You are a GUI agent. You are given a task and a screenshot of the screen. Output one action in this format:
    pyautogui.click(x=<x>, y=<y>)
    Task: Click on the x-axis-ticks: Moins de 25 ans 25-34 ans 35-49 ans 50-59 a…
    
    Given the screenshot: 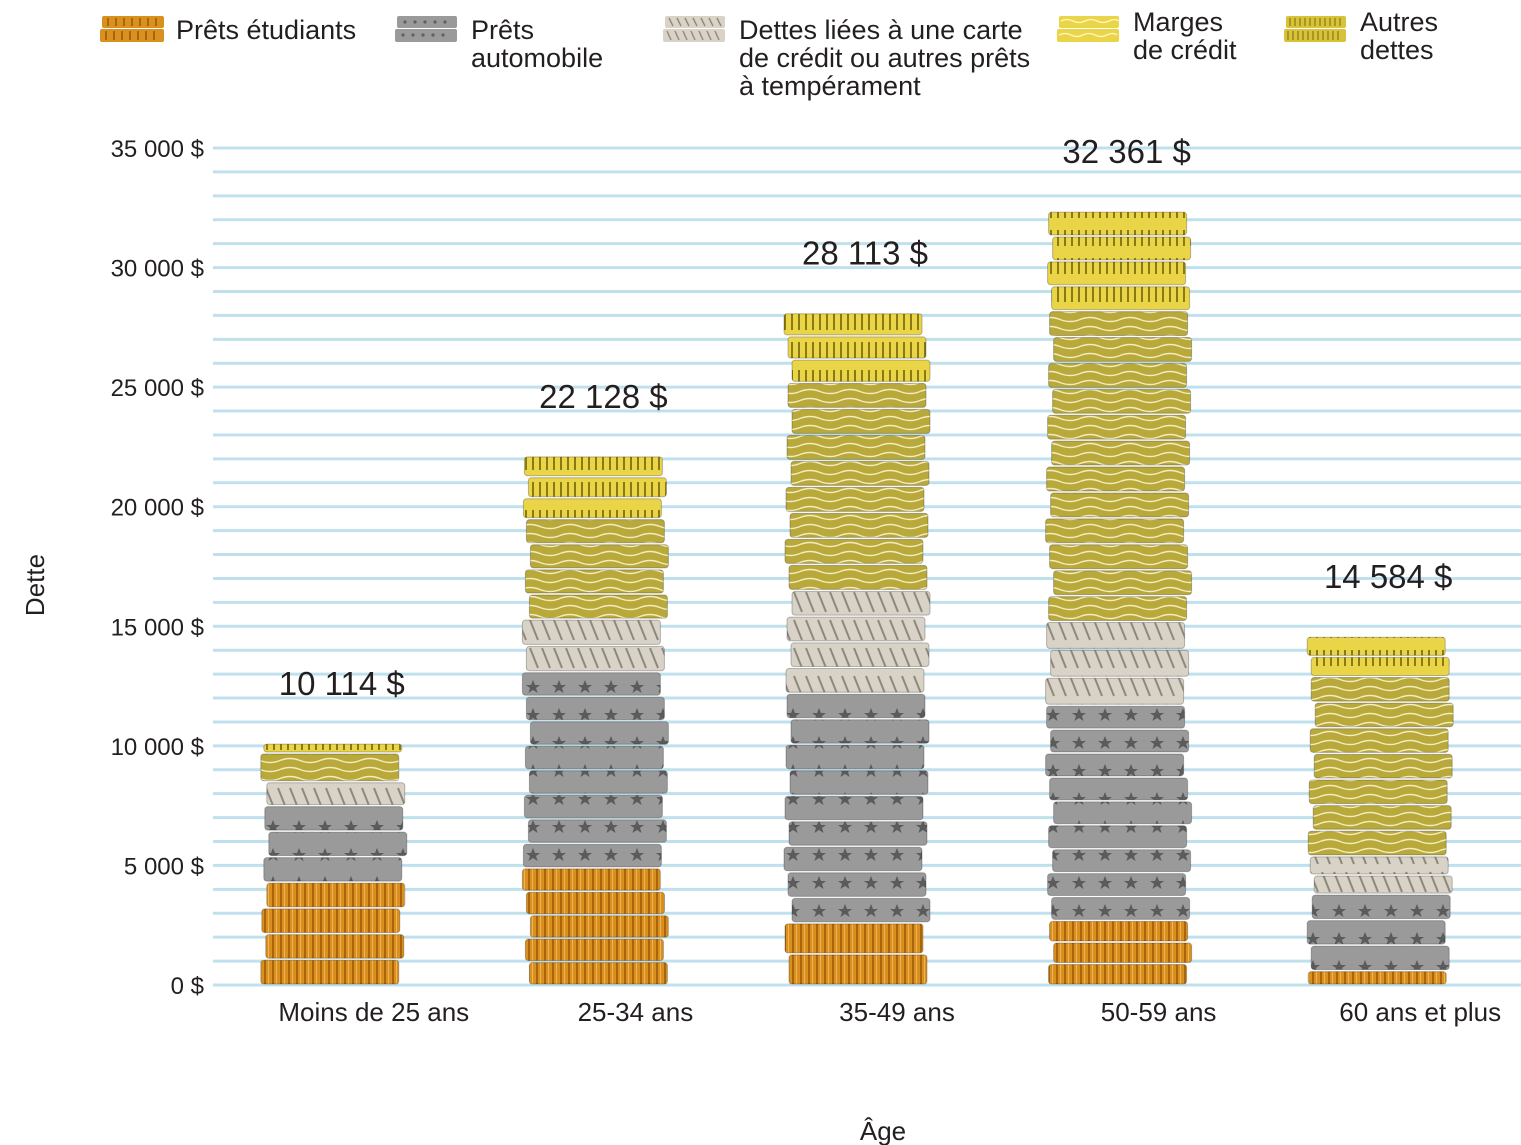 What is the action you would take?
    pyautogui.click(x=889, y=1012)
    